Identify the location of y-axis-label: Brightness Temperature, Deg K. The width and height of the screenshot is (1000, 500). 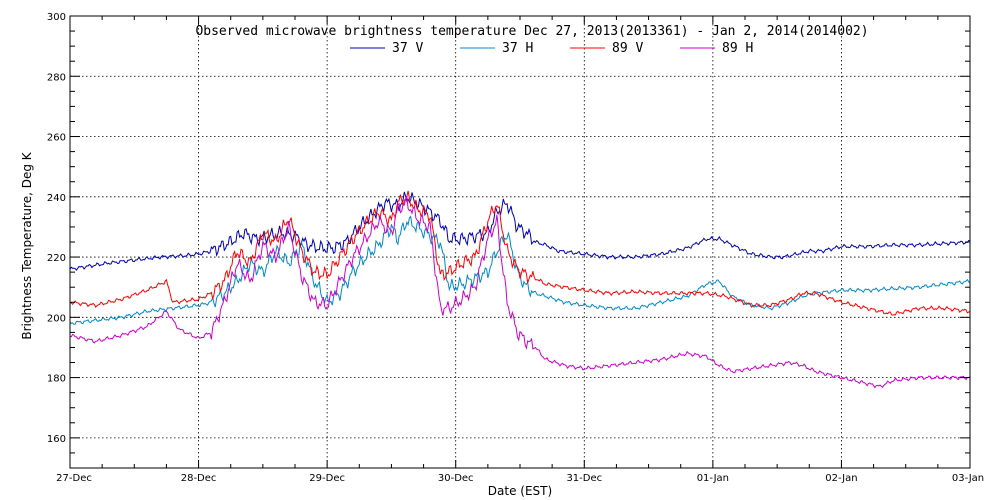
(27, 245).